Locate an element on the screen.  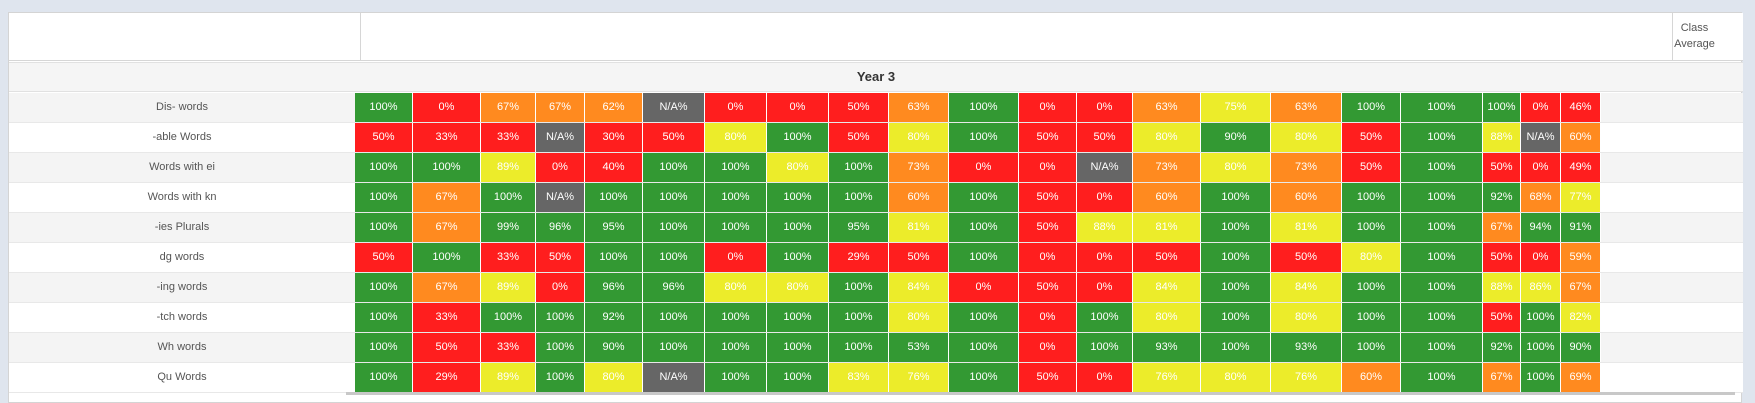
class-average-cell: 60% is located at coordinates (1581, 137).